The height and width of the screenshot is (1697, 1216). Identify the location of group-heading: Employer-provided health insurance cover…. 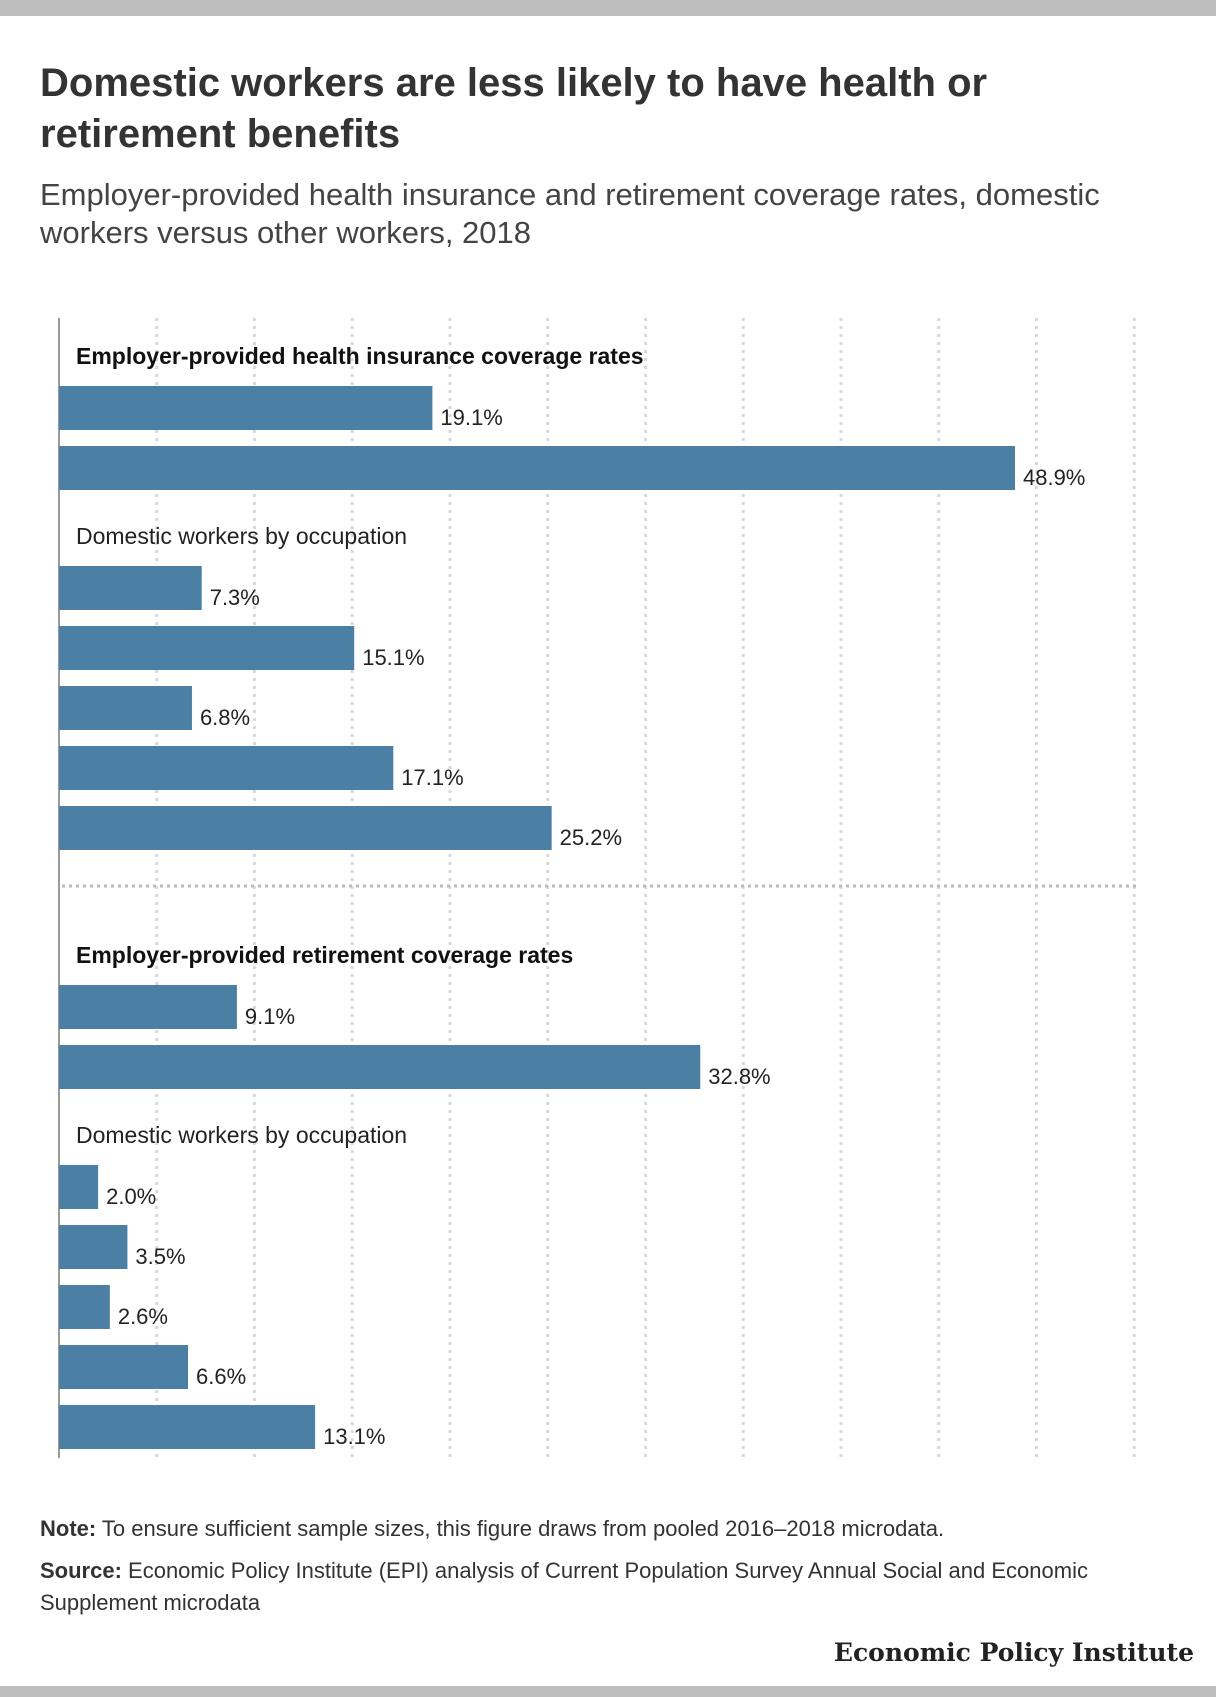
(360, 356).